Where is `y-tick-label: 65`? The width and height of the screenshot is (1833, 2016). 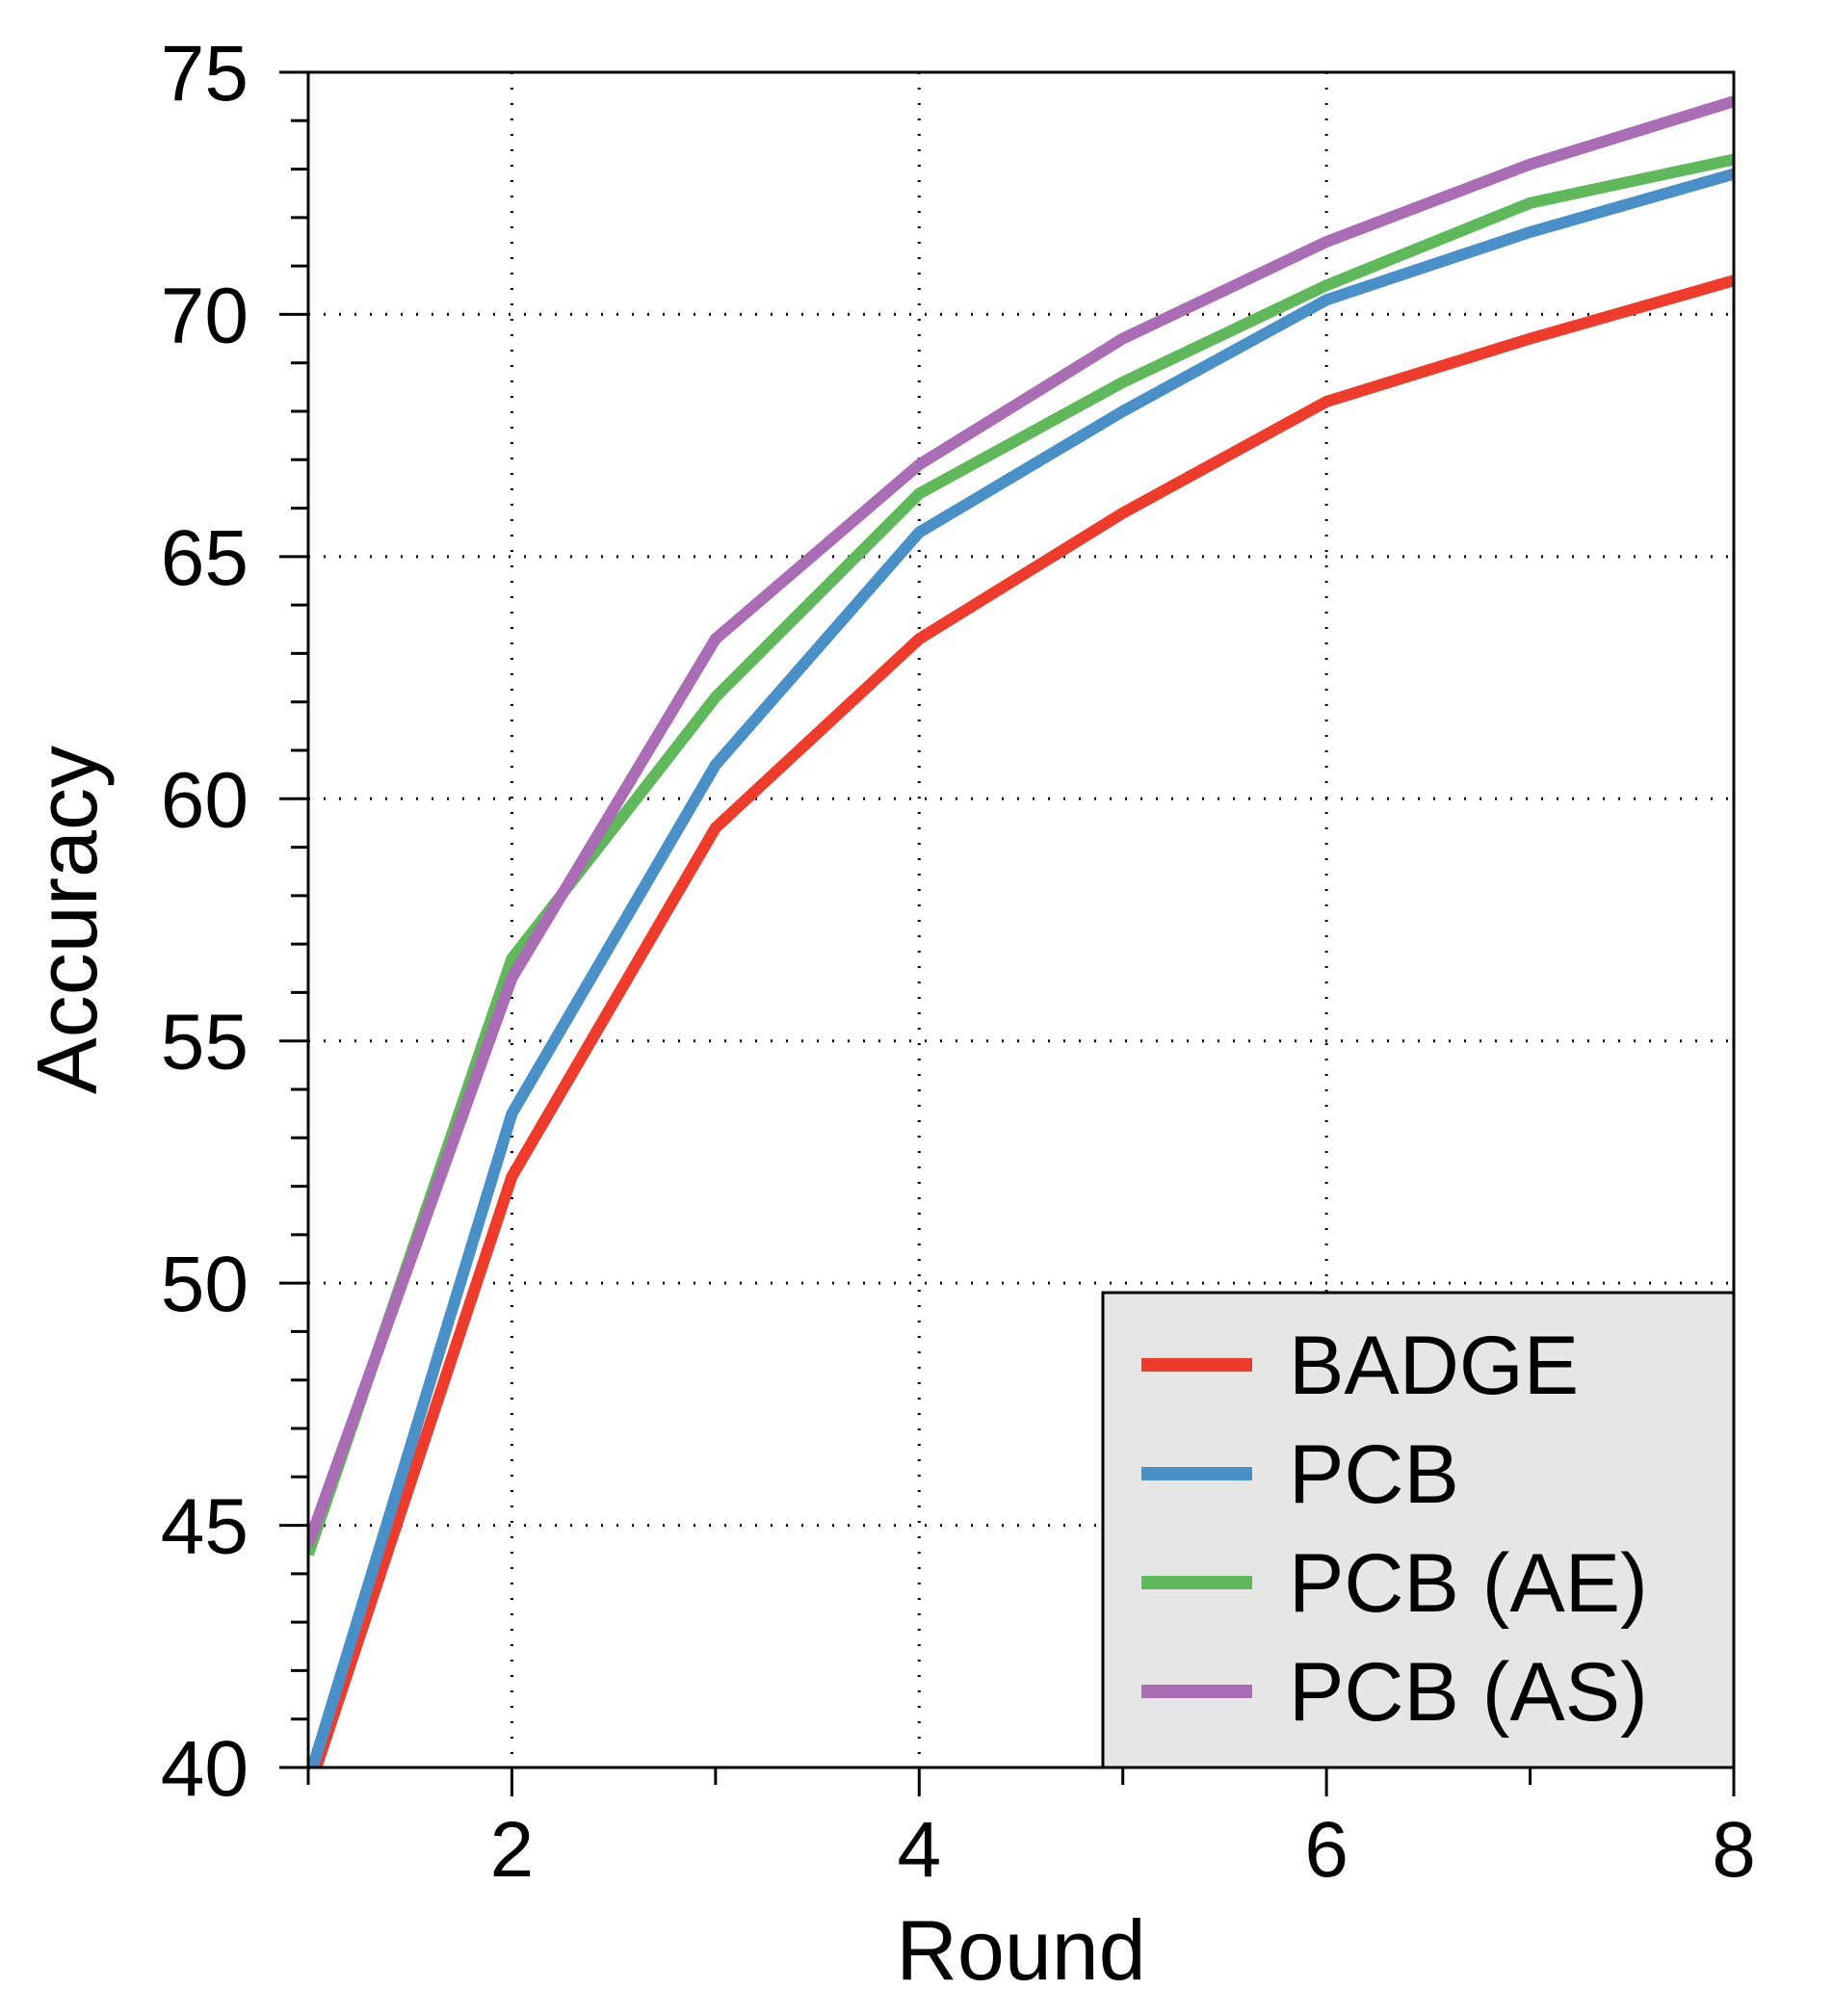
y-tick-label: 65 is located at coordinates (205, 558).